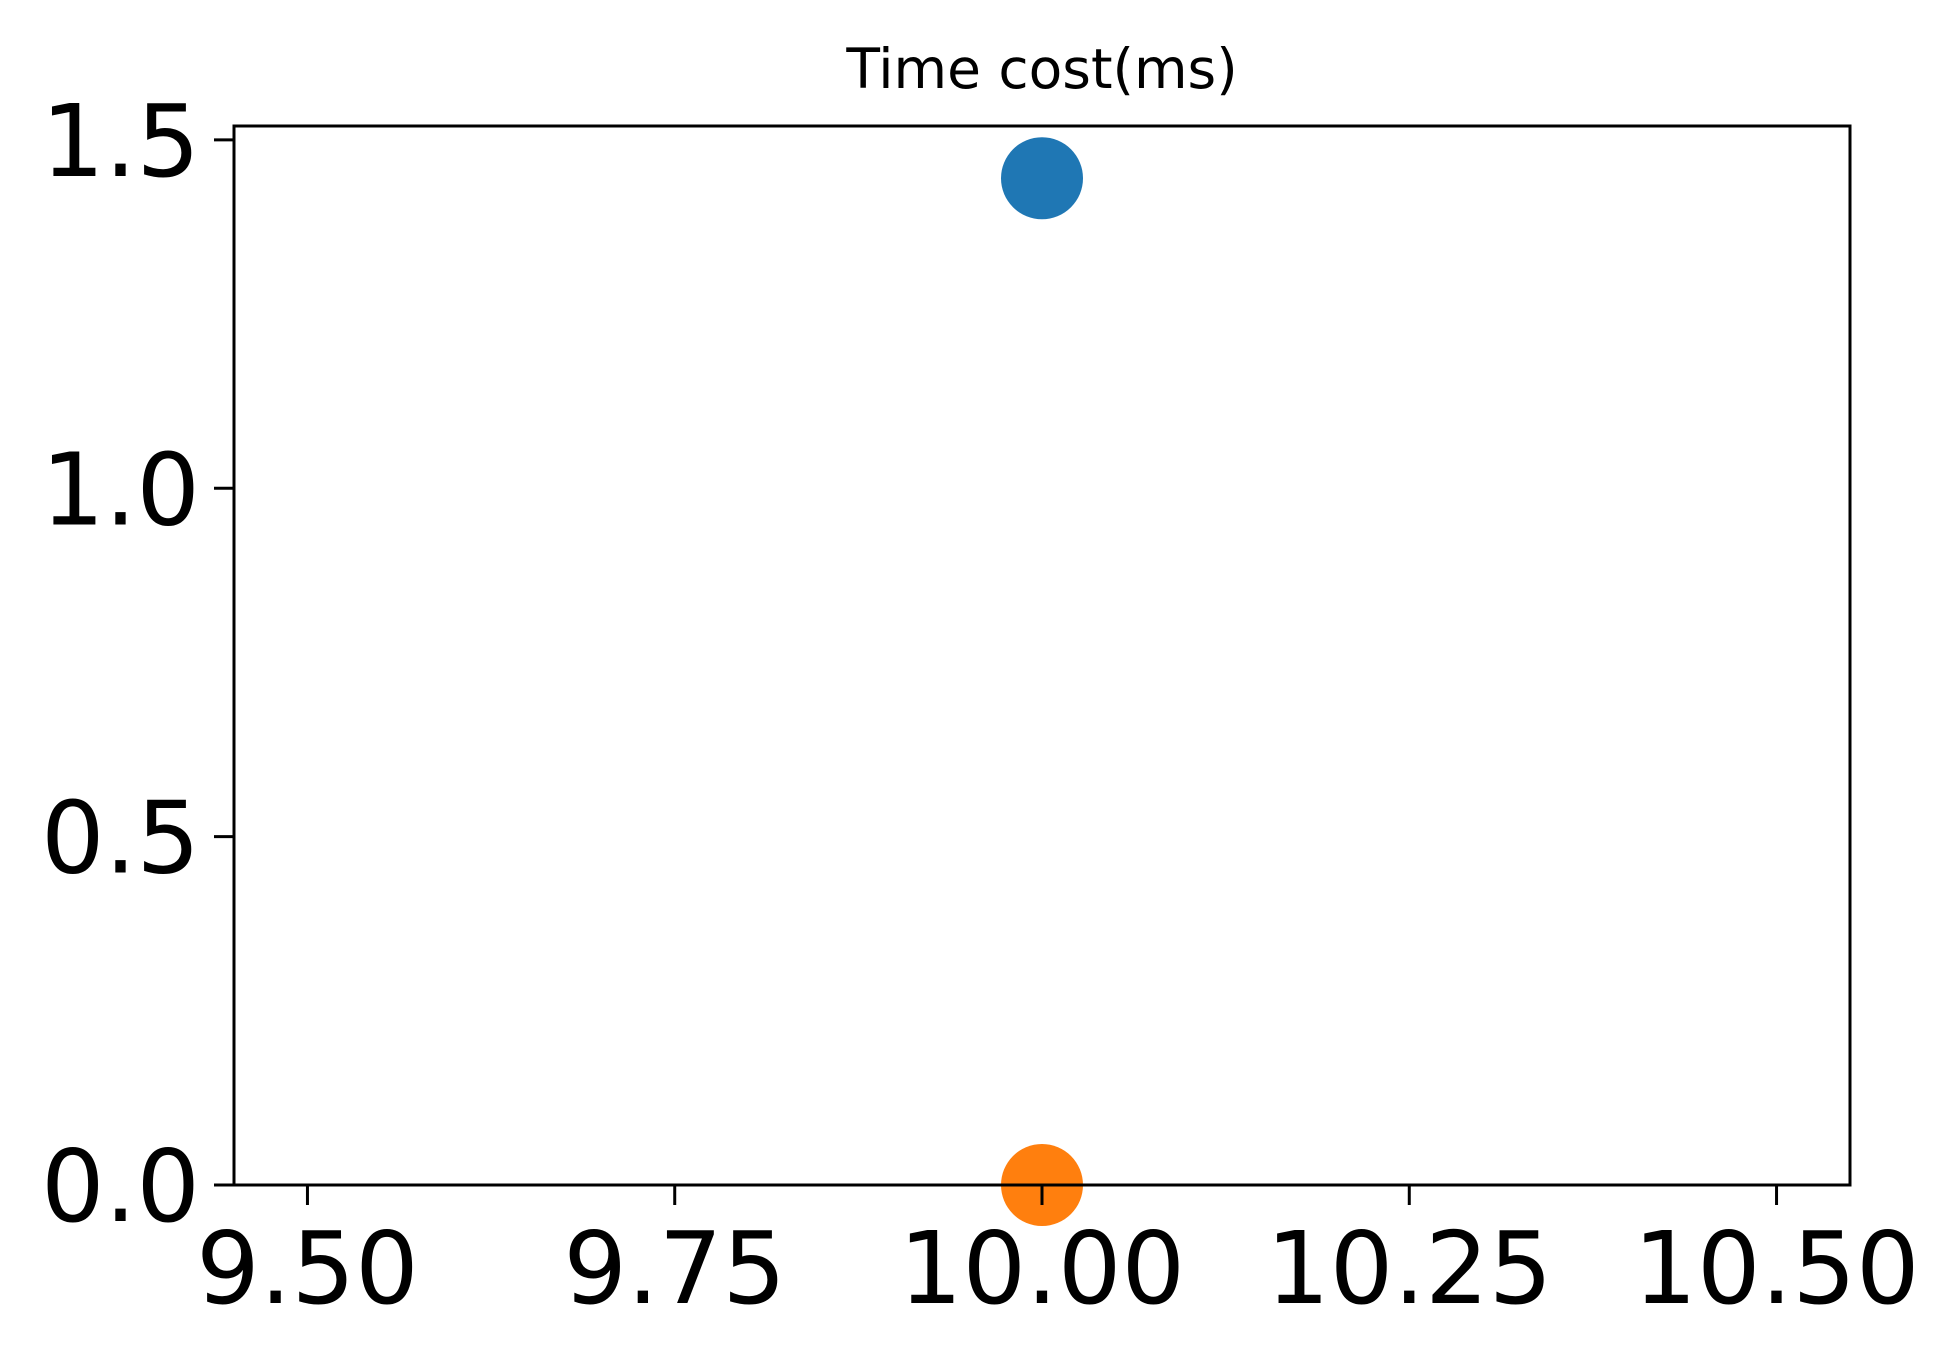 The height and width of the screenshot is (1357, 1951). Describe the element at coordinates (674, 1268) in the screenshot. I see `x-tick-label: 9.75` at that location.